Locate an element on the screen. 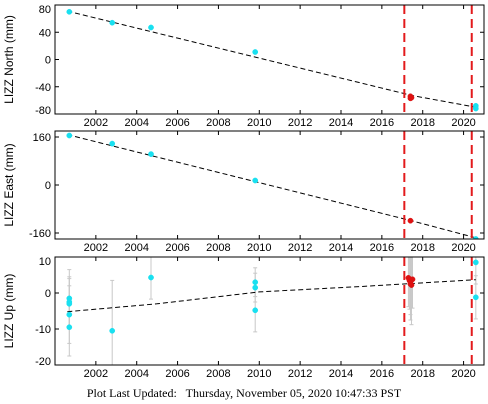 The height and width of the screenshot is (404, 488). y-axis-title: LIZZ Up (mm) is located at coordinates (9, 311).